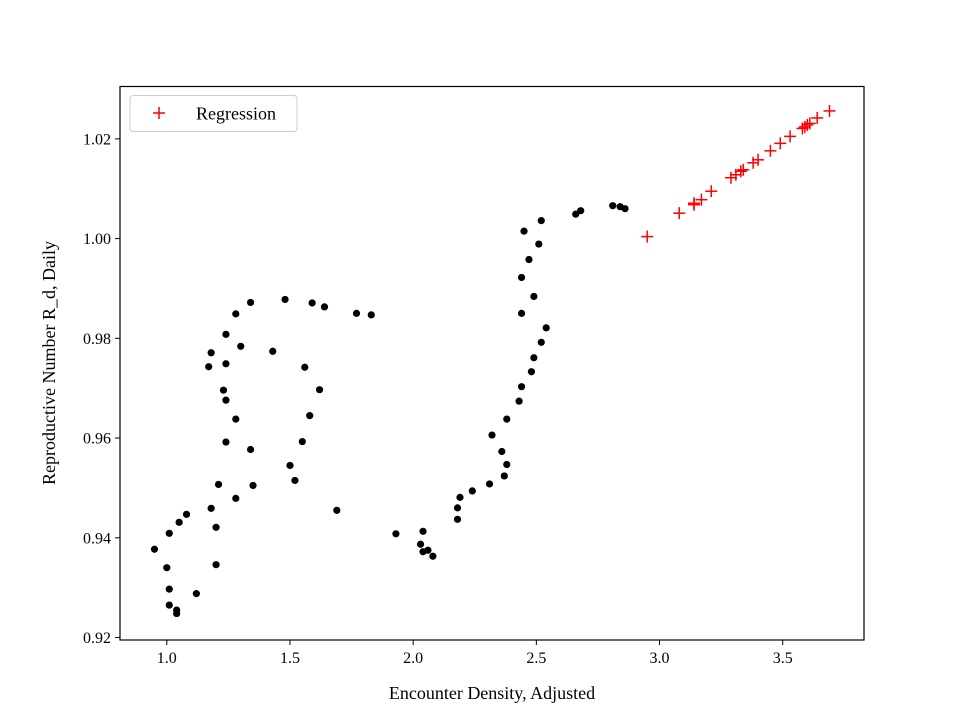  Describe the element at coordinates (97, 638) in the screenshot. I see `y-tick-label: 0.92` at that location.